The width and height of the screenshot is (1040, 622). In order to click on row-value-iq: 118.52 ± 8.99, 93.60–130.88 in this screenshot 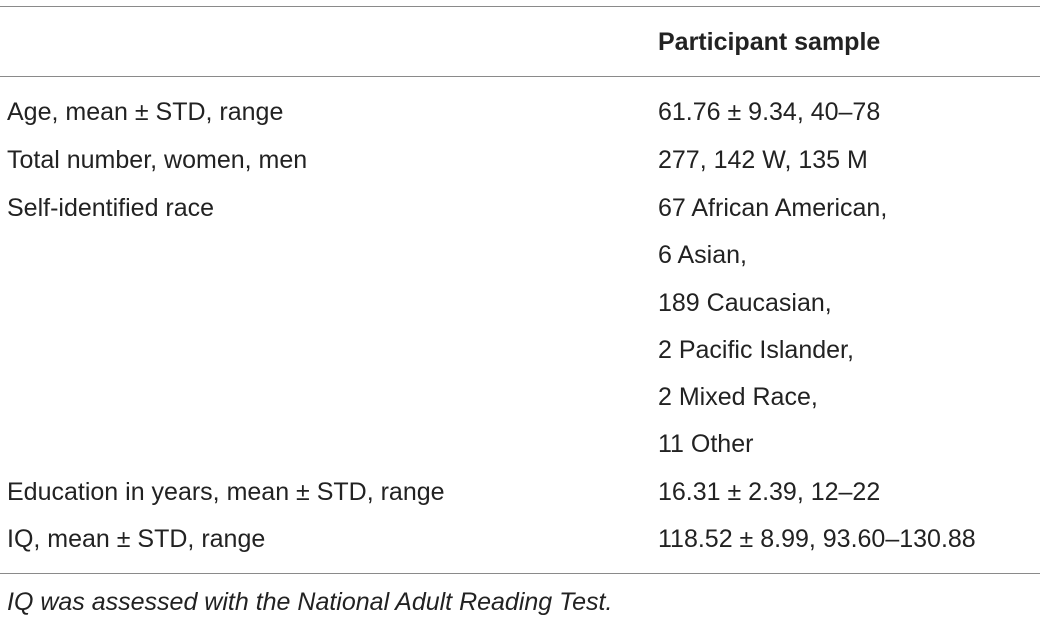, I will do `click(817, 539)`.